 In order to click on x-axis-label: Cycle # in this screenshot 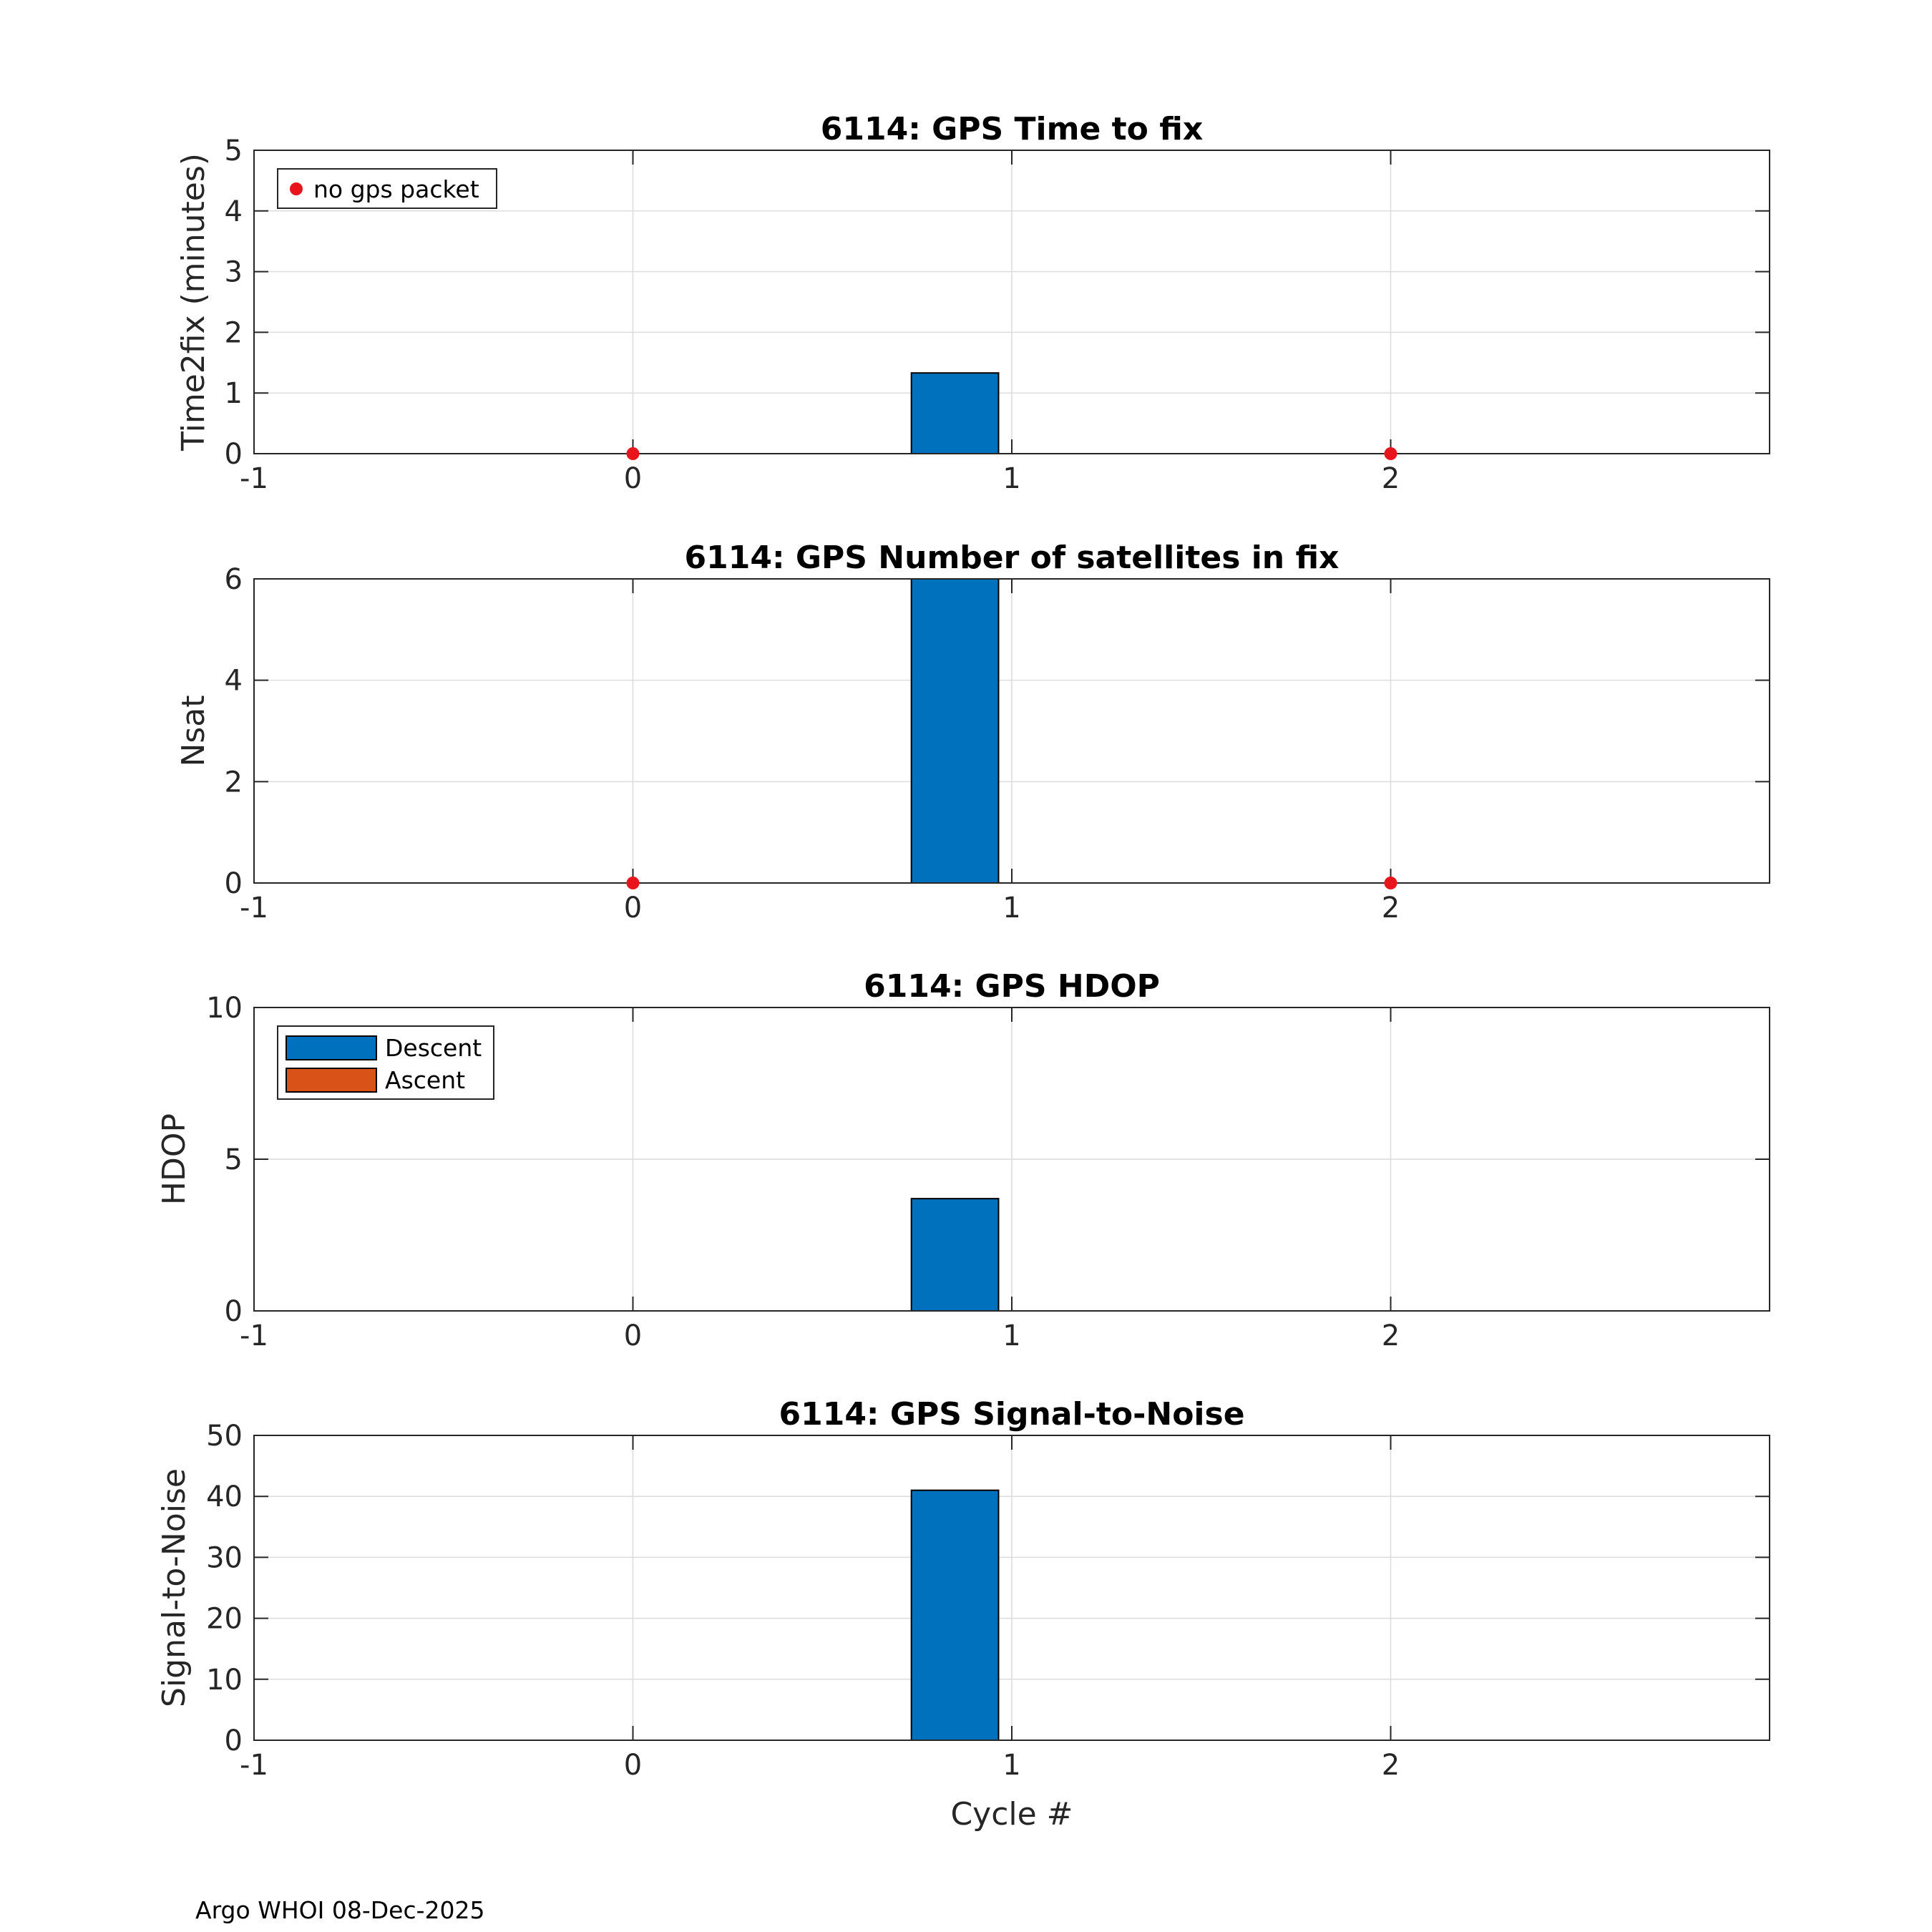, I will do `click(1011, 1814)`.